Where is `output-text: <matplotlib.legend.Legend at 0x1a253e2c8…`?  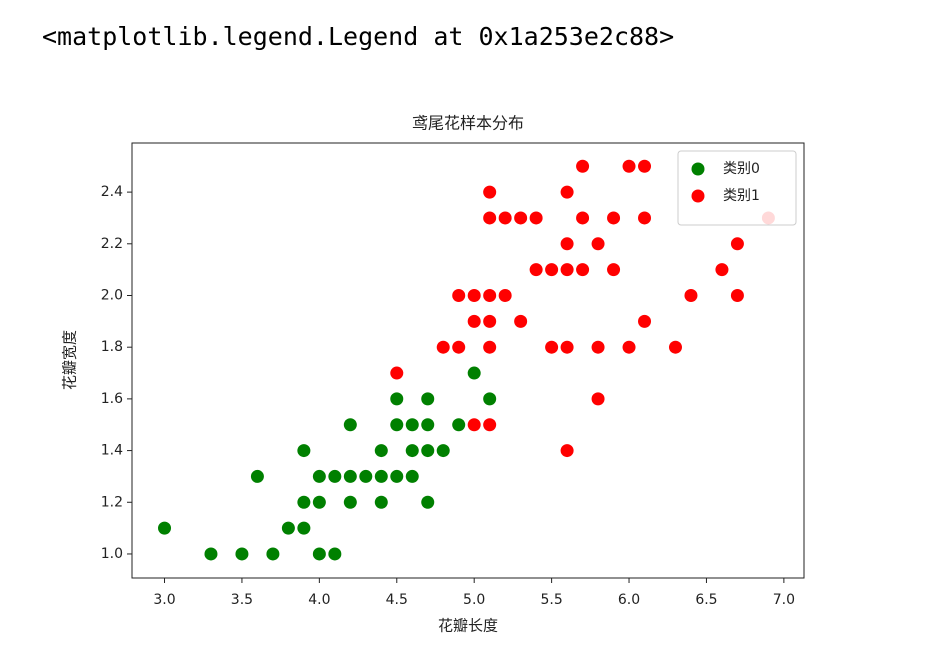 output-text: <matplotlib.legend.Legend at 0x1a253e2c8… is located at coordinates (358, 36).